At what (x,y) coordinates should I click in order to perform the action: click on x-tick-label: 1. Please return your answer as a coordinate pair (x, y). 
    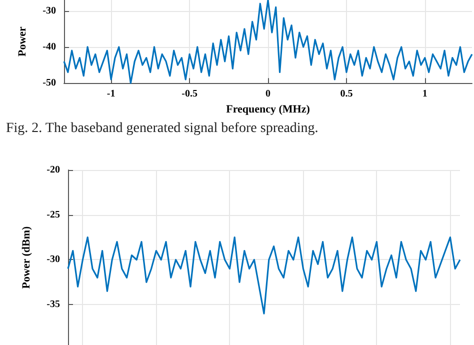
    Looking at the image, I should click on (425, 94).